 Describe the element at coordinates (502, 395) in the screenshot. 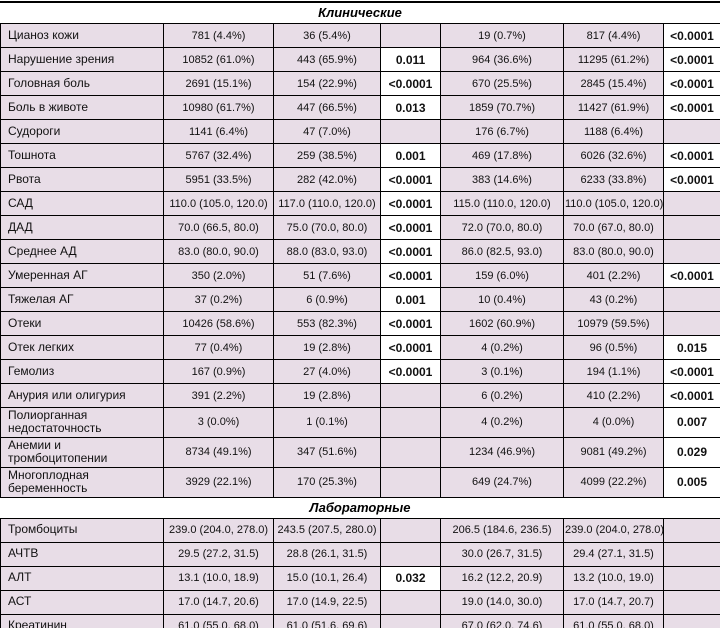

I see `value-cell: 6 (0.2%)` at that location.